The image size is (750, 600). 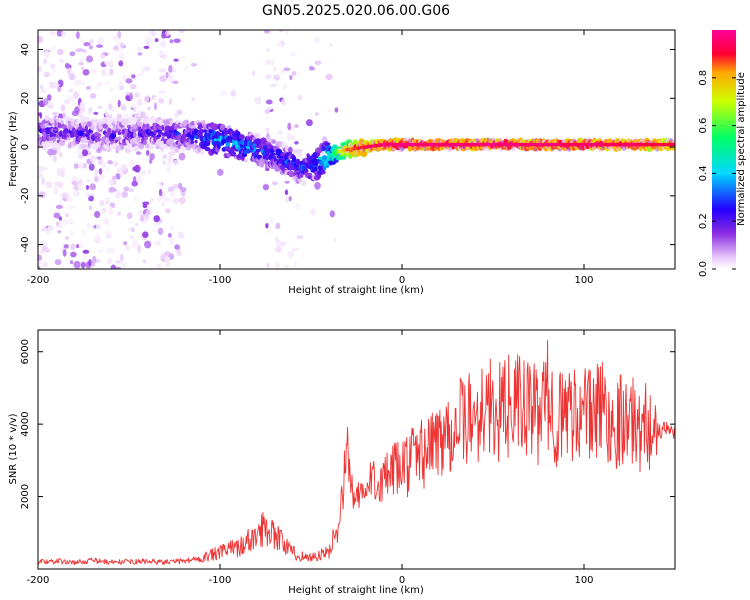 I want to click on x-tick-label: -200, so click(x=38, y=580).